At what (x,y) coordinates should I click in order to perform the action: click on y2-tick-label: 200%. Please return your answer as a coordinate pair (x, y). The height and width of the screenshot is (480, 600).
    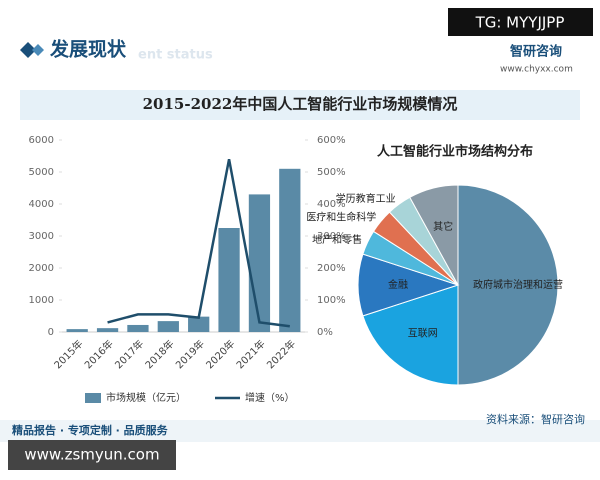
    Looking at the image, I should click on (331, 268).